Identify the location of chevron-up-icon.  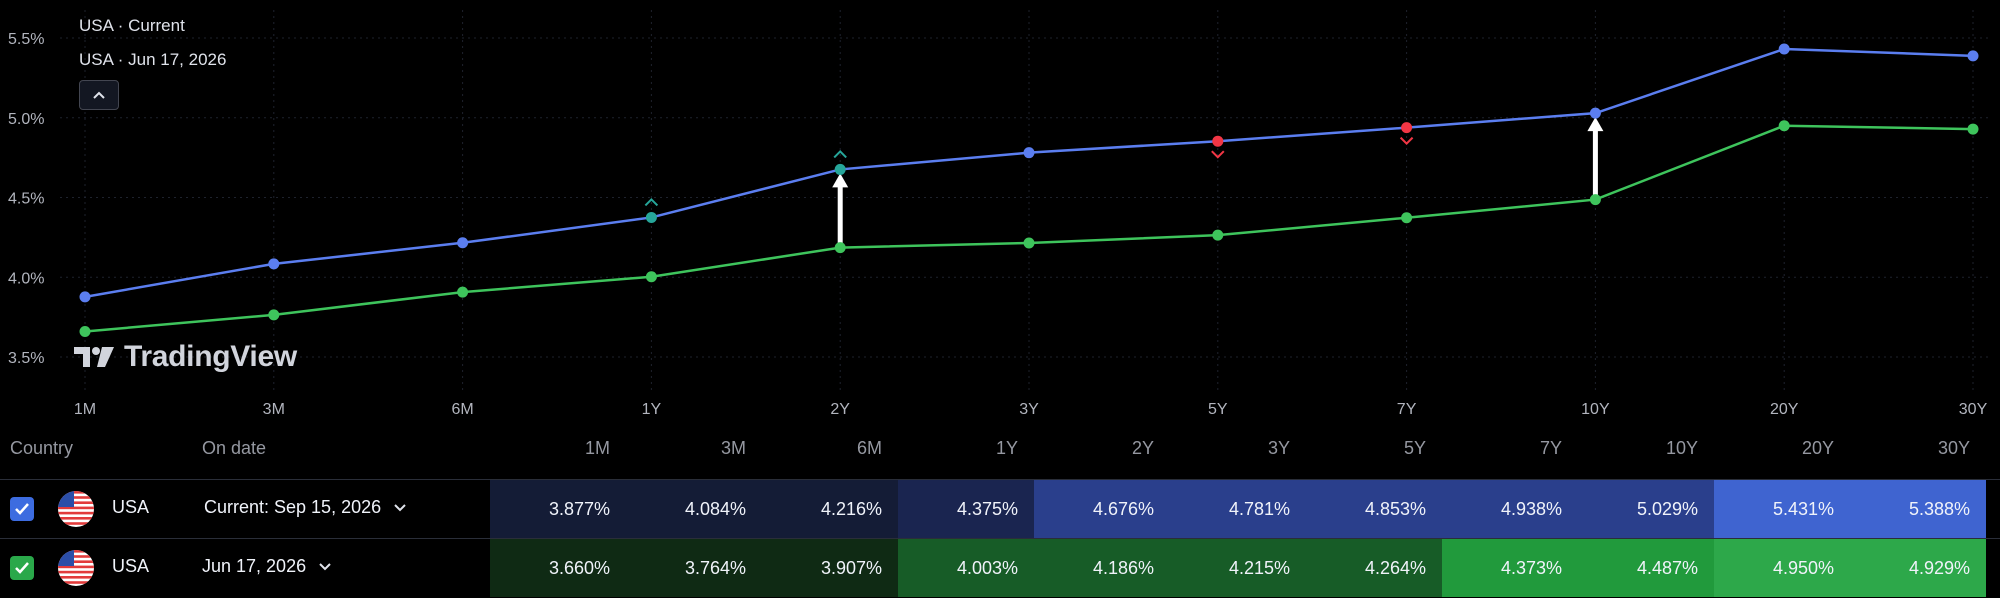
(99, 95).